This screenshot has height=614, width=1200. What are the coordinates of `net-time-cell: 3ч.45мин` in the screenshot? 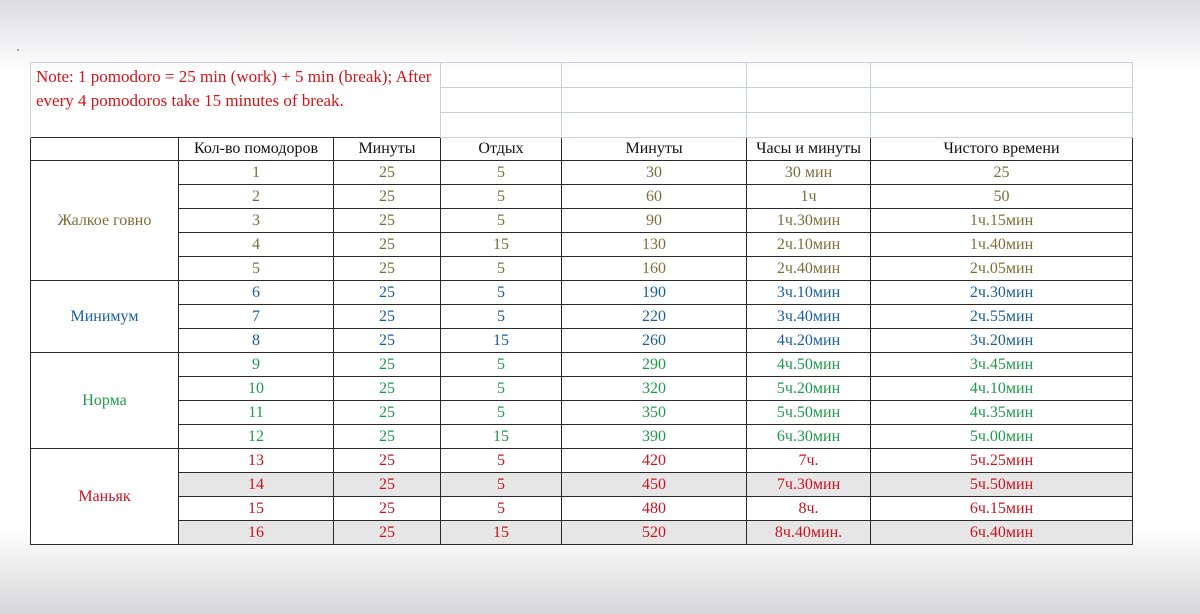 It's located at (1002, 364).